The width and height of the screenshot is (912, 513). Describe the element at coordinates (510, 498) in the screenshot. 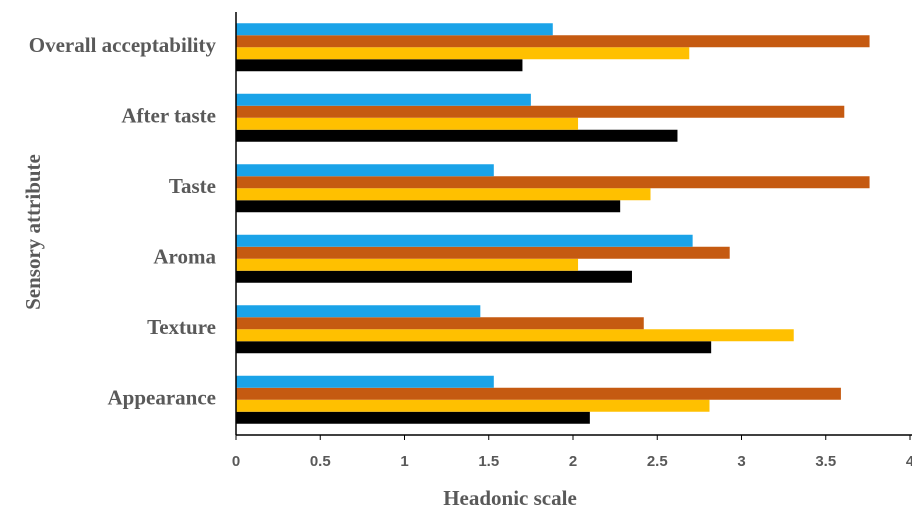

I see `x-axis-title: Headonic scale` at that location.